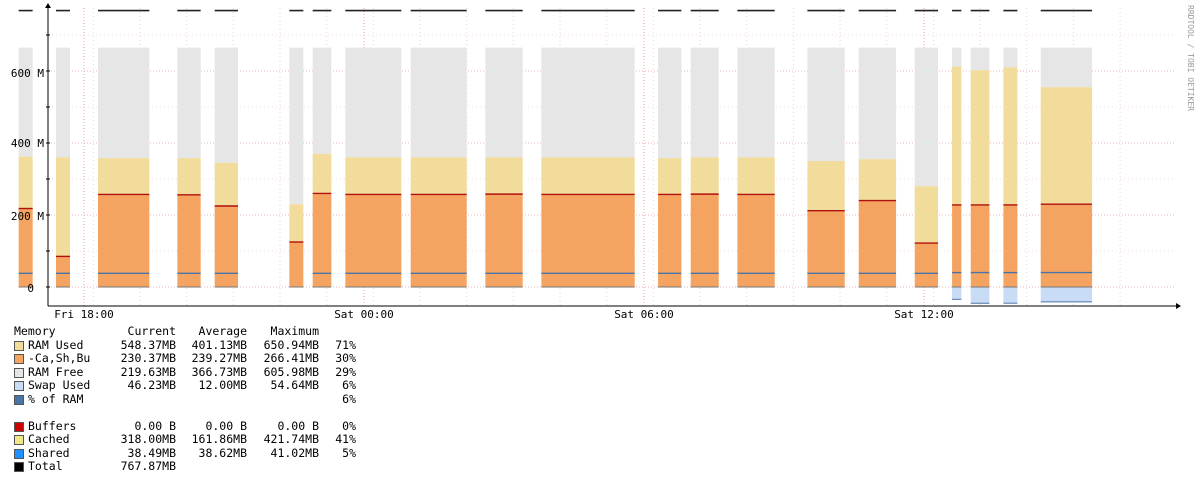 The width and height of the screenshot is (1200, 482). What do you see at coordinates (184, 426) in the screenshot?
I see `legend-row: Buffers 0.00 B 0.00 B 0.00 B 0%` at bounding box center [184, 426].